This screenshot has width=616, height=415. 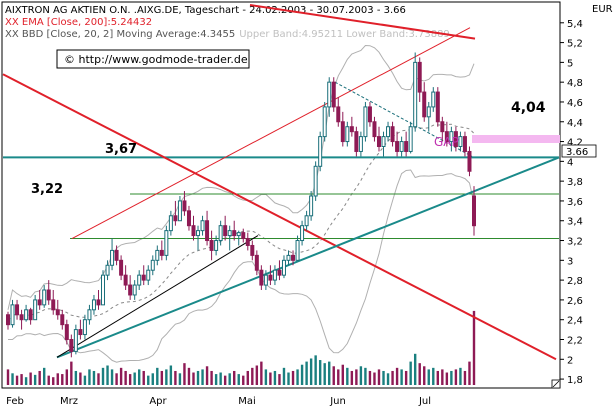 I want to click on y-tick-label: 3,4, so click(x=575, y=222).